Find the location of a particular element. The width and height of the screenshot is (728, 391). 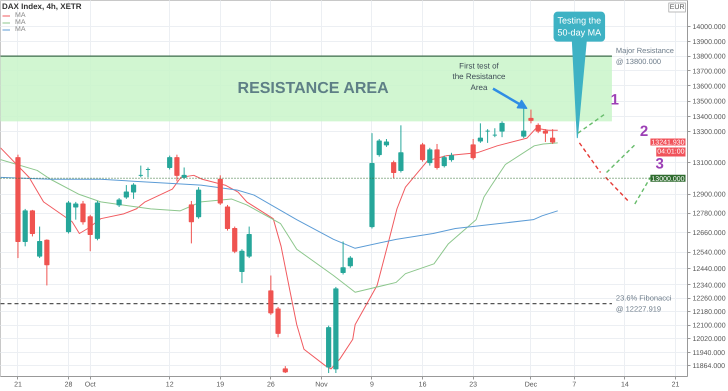

chart-title: DAX Index, 4h, XETR is located at coordinates (42, 6).